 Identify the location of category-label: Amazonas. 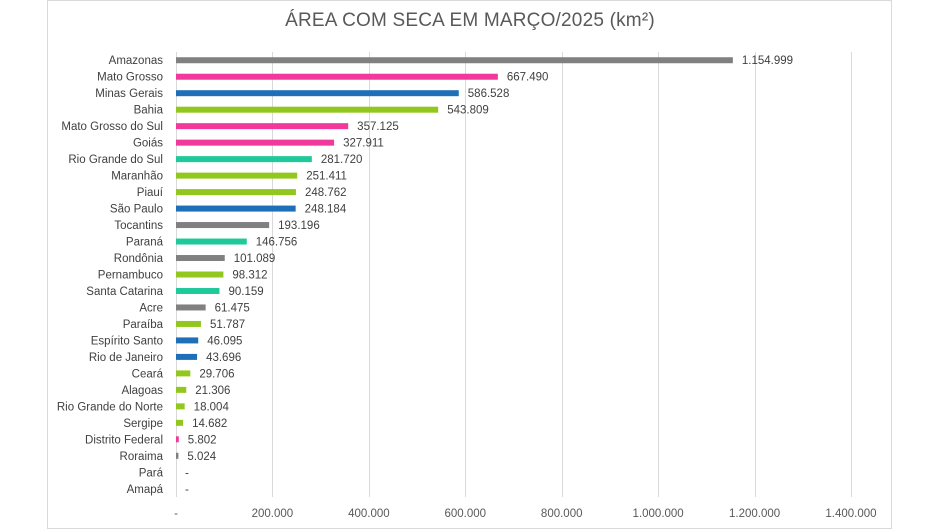
(136, 61).